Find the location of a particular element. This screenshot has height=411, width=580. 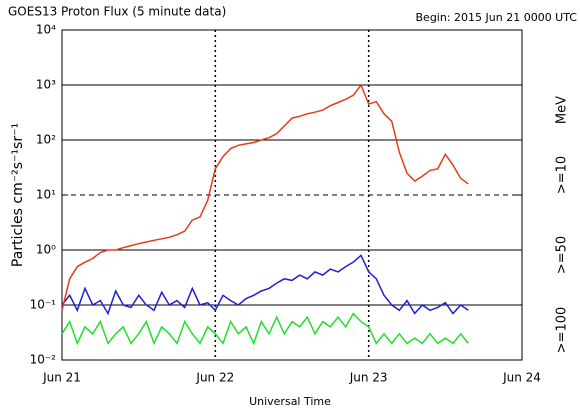

x-tick-label: Jun 23 is located at coordinates (368, 378).